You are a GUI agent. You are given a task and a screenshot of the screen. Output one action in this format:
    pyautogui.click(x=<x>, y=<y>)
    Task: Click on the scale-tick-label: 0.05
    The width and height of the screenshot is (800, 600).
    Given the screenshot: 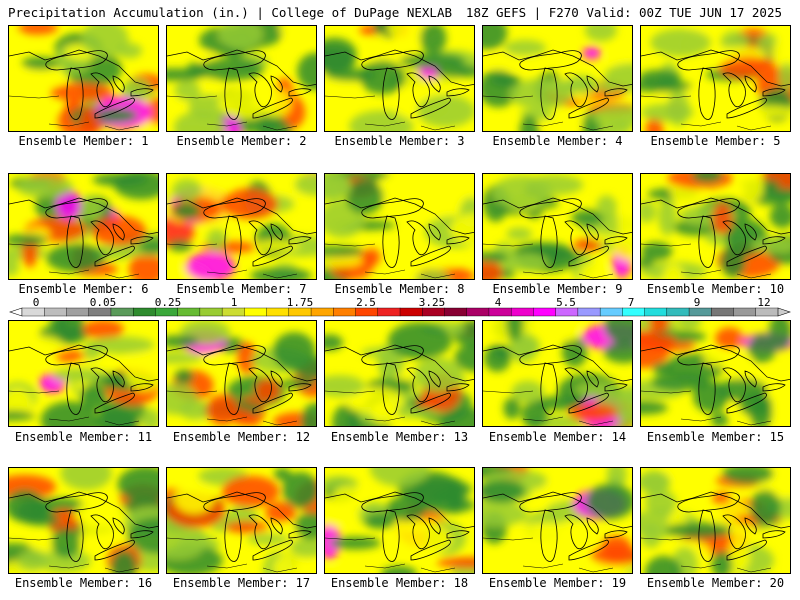 What is the action you would take?
    pyautogui.click(x=103, y=302)
    